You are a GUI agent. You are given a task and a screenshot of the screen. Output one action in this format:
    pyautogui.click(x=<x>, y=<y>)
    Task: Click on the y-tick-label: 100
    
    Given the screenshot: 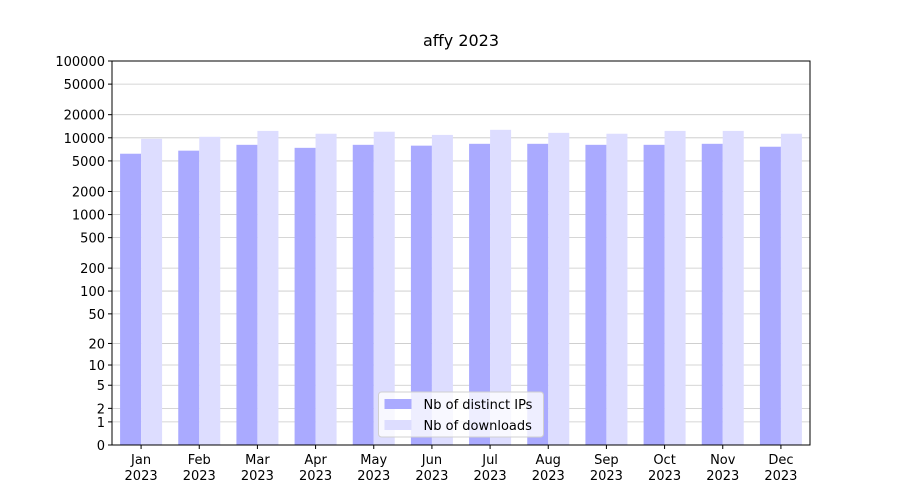 What is the action you would take?
    pyautogui.click(x=92, y=292)
    